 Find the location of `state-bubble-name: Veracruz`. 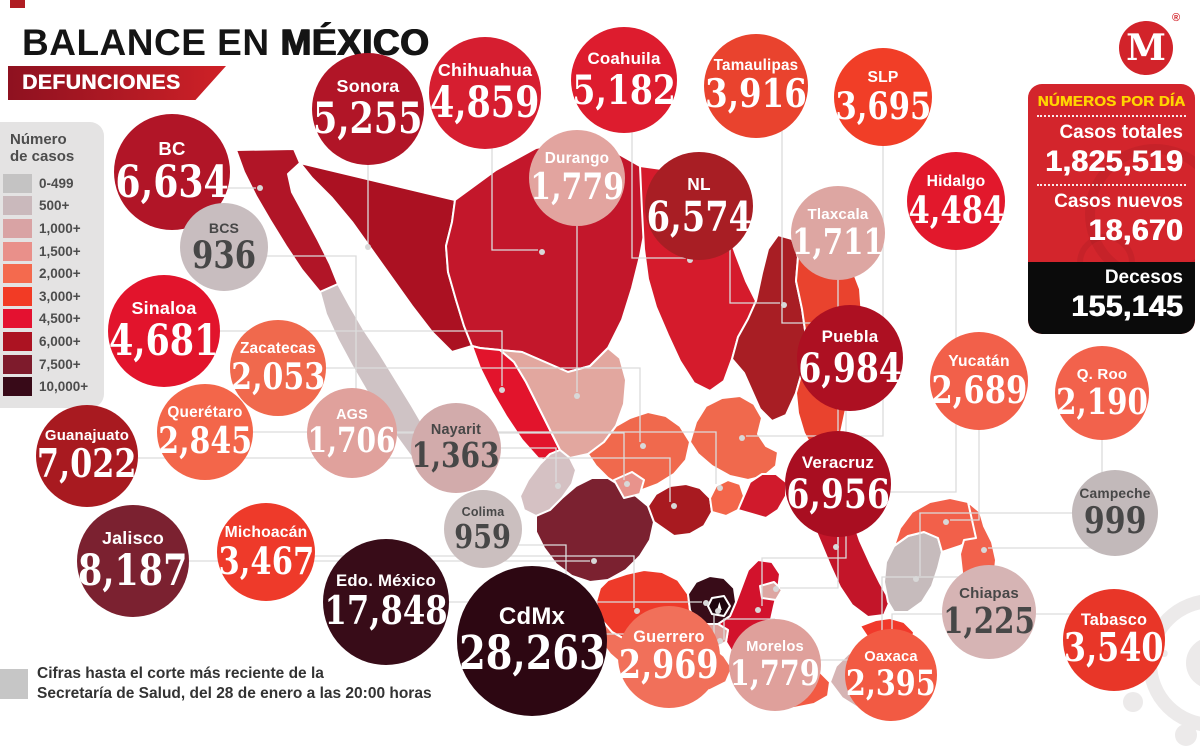

state-bubble-name: Veracruz is located at coordinates (838, 462).